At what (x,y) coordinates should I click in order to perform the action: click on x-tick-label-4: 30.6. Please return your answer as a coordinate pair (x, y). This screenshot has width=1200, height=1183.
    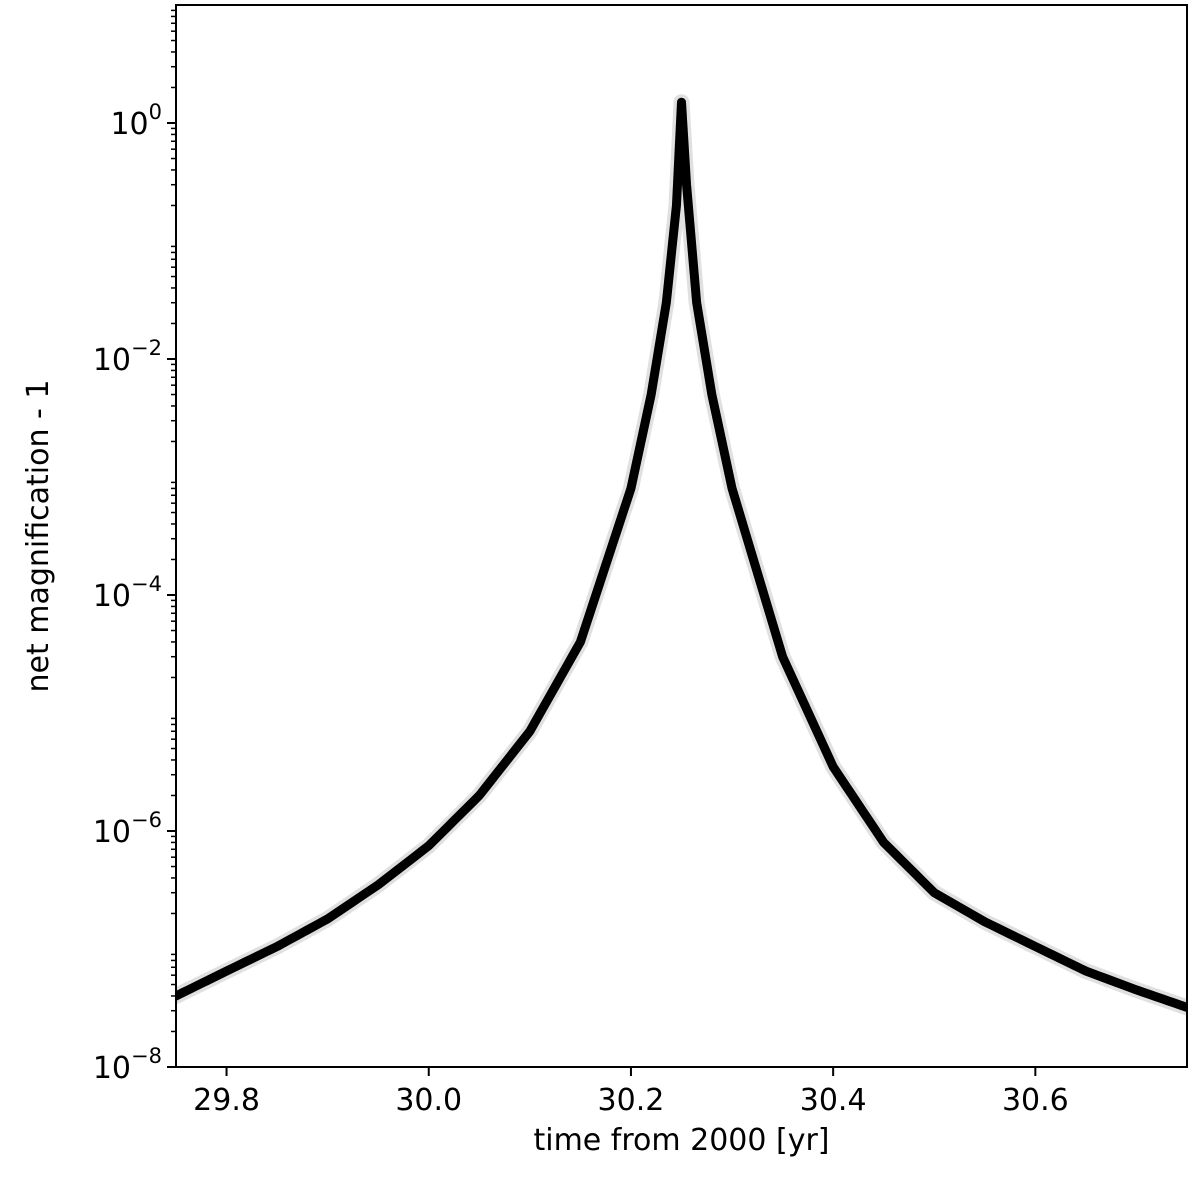
    Looking at the image, I should click on (1035, 1100).